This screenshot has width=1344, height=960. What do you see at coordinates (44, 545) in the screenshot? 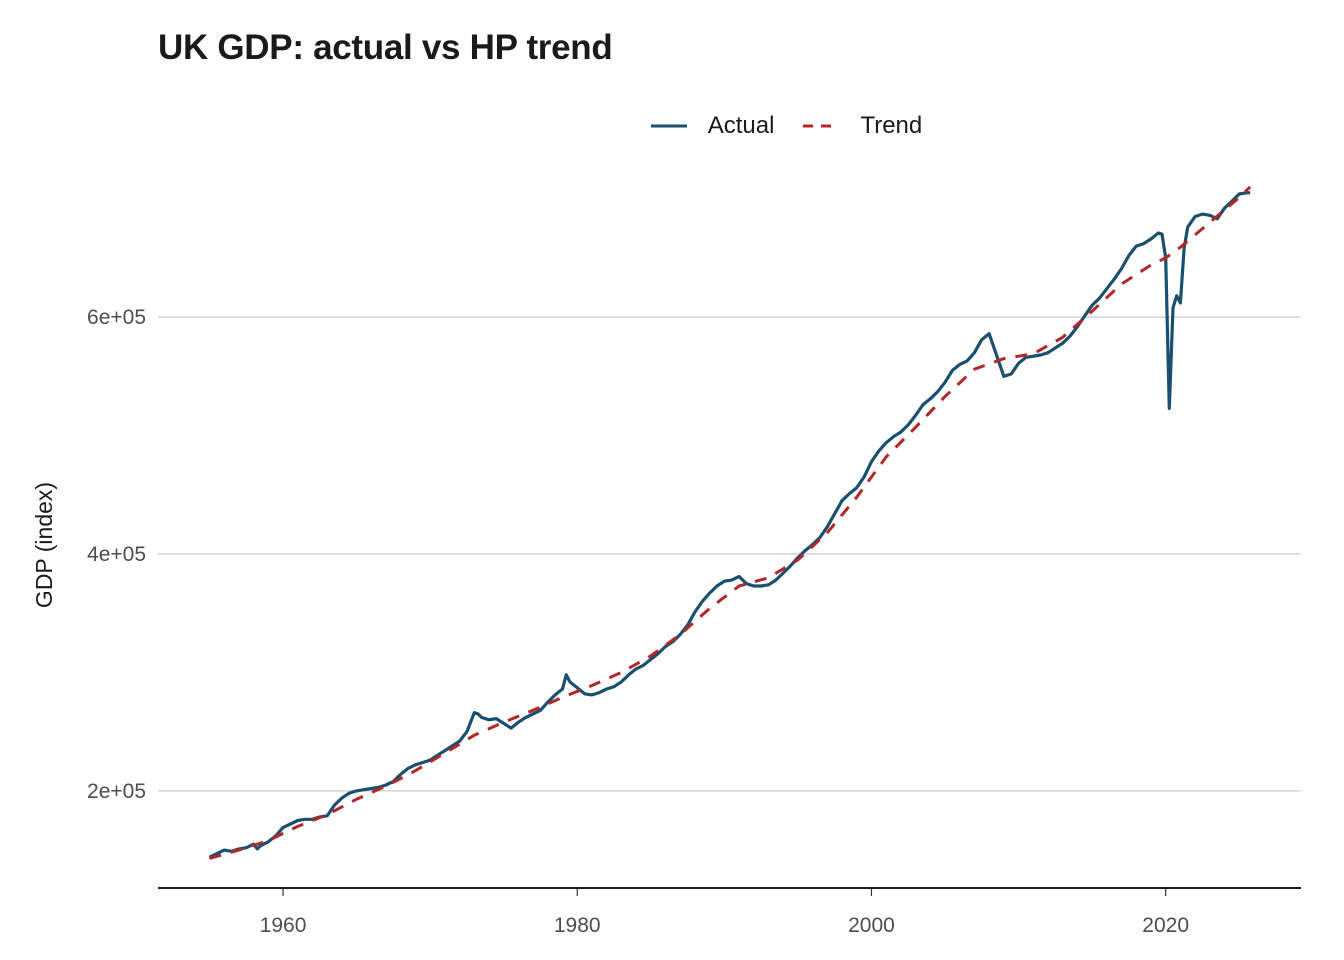
I see `y-axis-title: GDP (index)` at bounding box center [44, 545].